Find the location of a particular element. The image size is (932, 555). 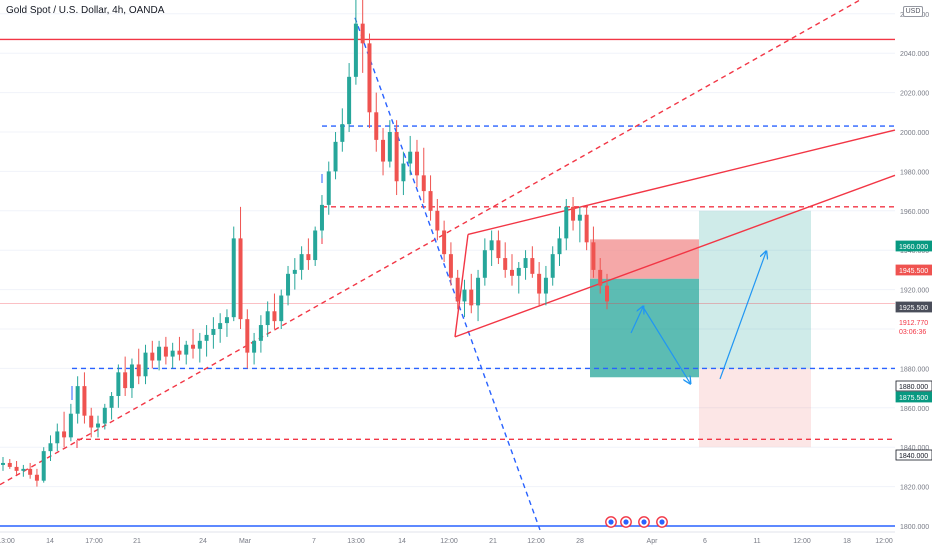

take-profit-zone is located at coordinates (755, 289).